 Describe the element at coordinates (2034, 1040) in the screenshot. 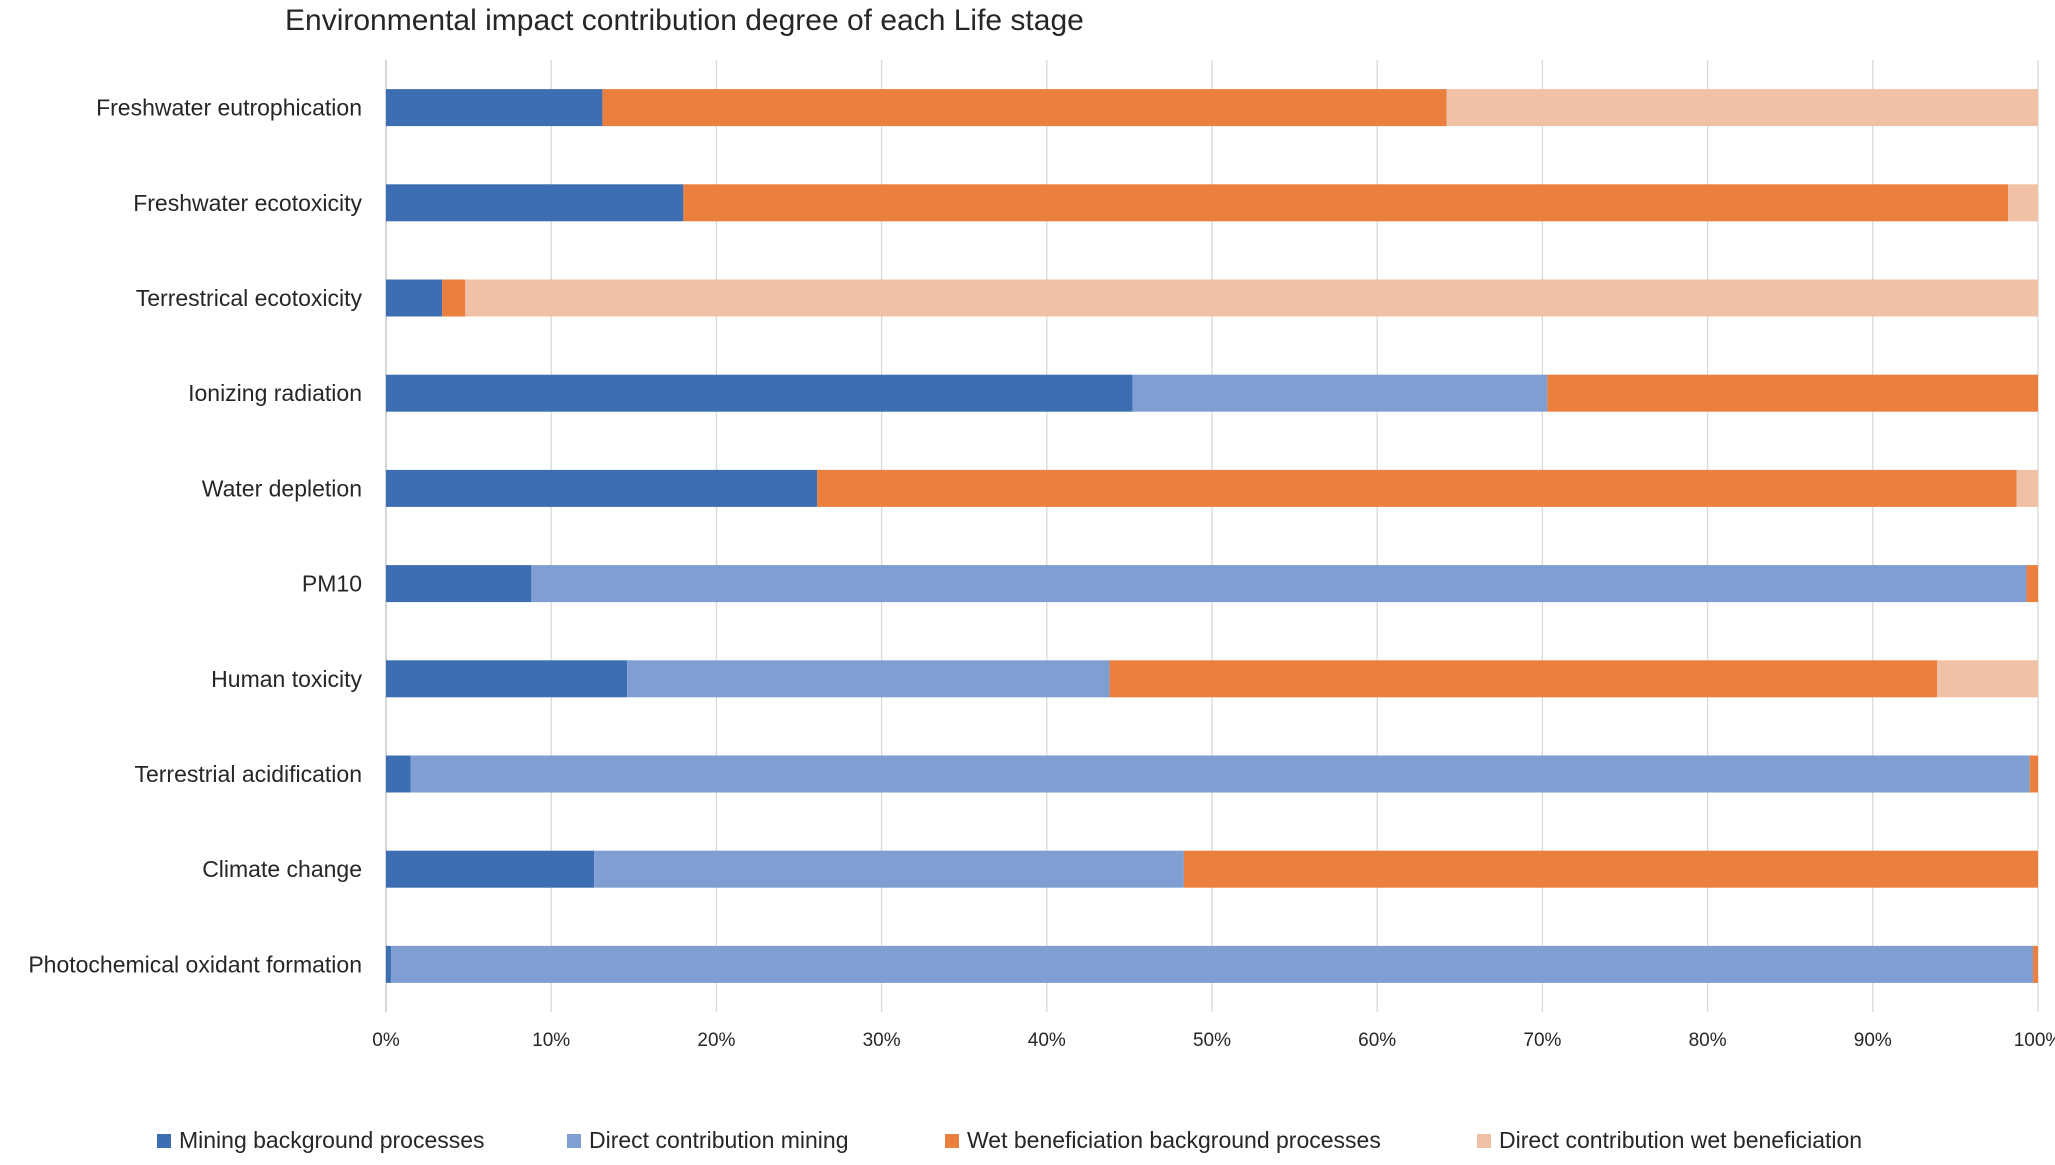

I see `x-tick-label: 100%` at that location.